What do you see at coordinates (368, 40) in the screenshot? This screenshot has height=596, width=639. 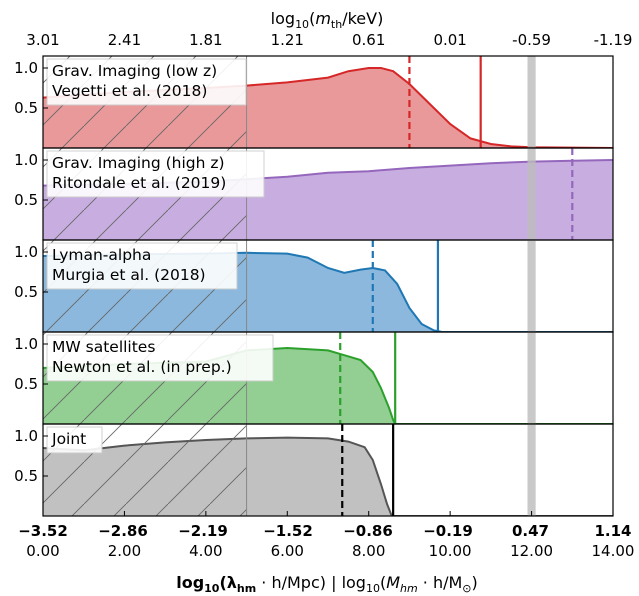 I see `top-tick-label: 0.61` at bounding box center [368, 40].